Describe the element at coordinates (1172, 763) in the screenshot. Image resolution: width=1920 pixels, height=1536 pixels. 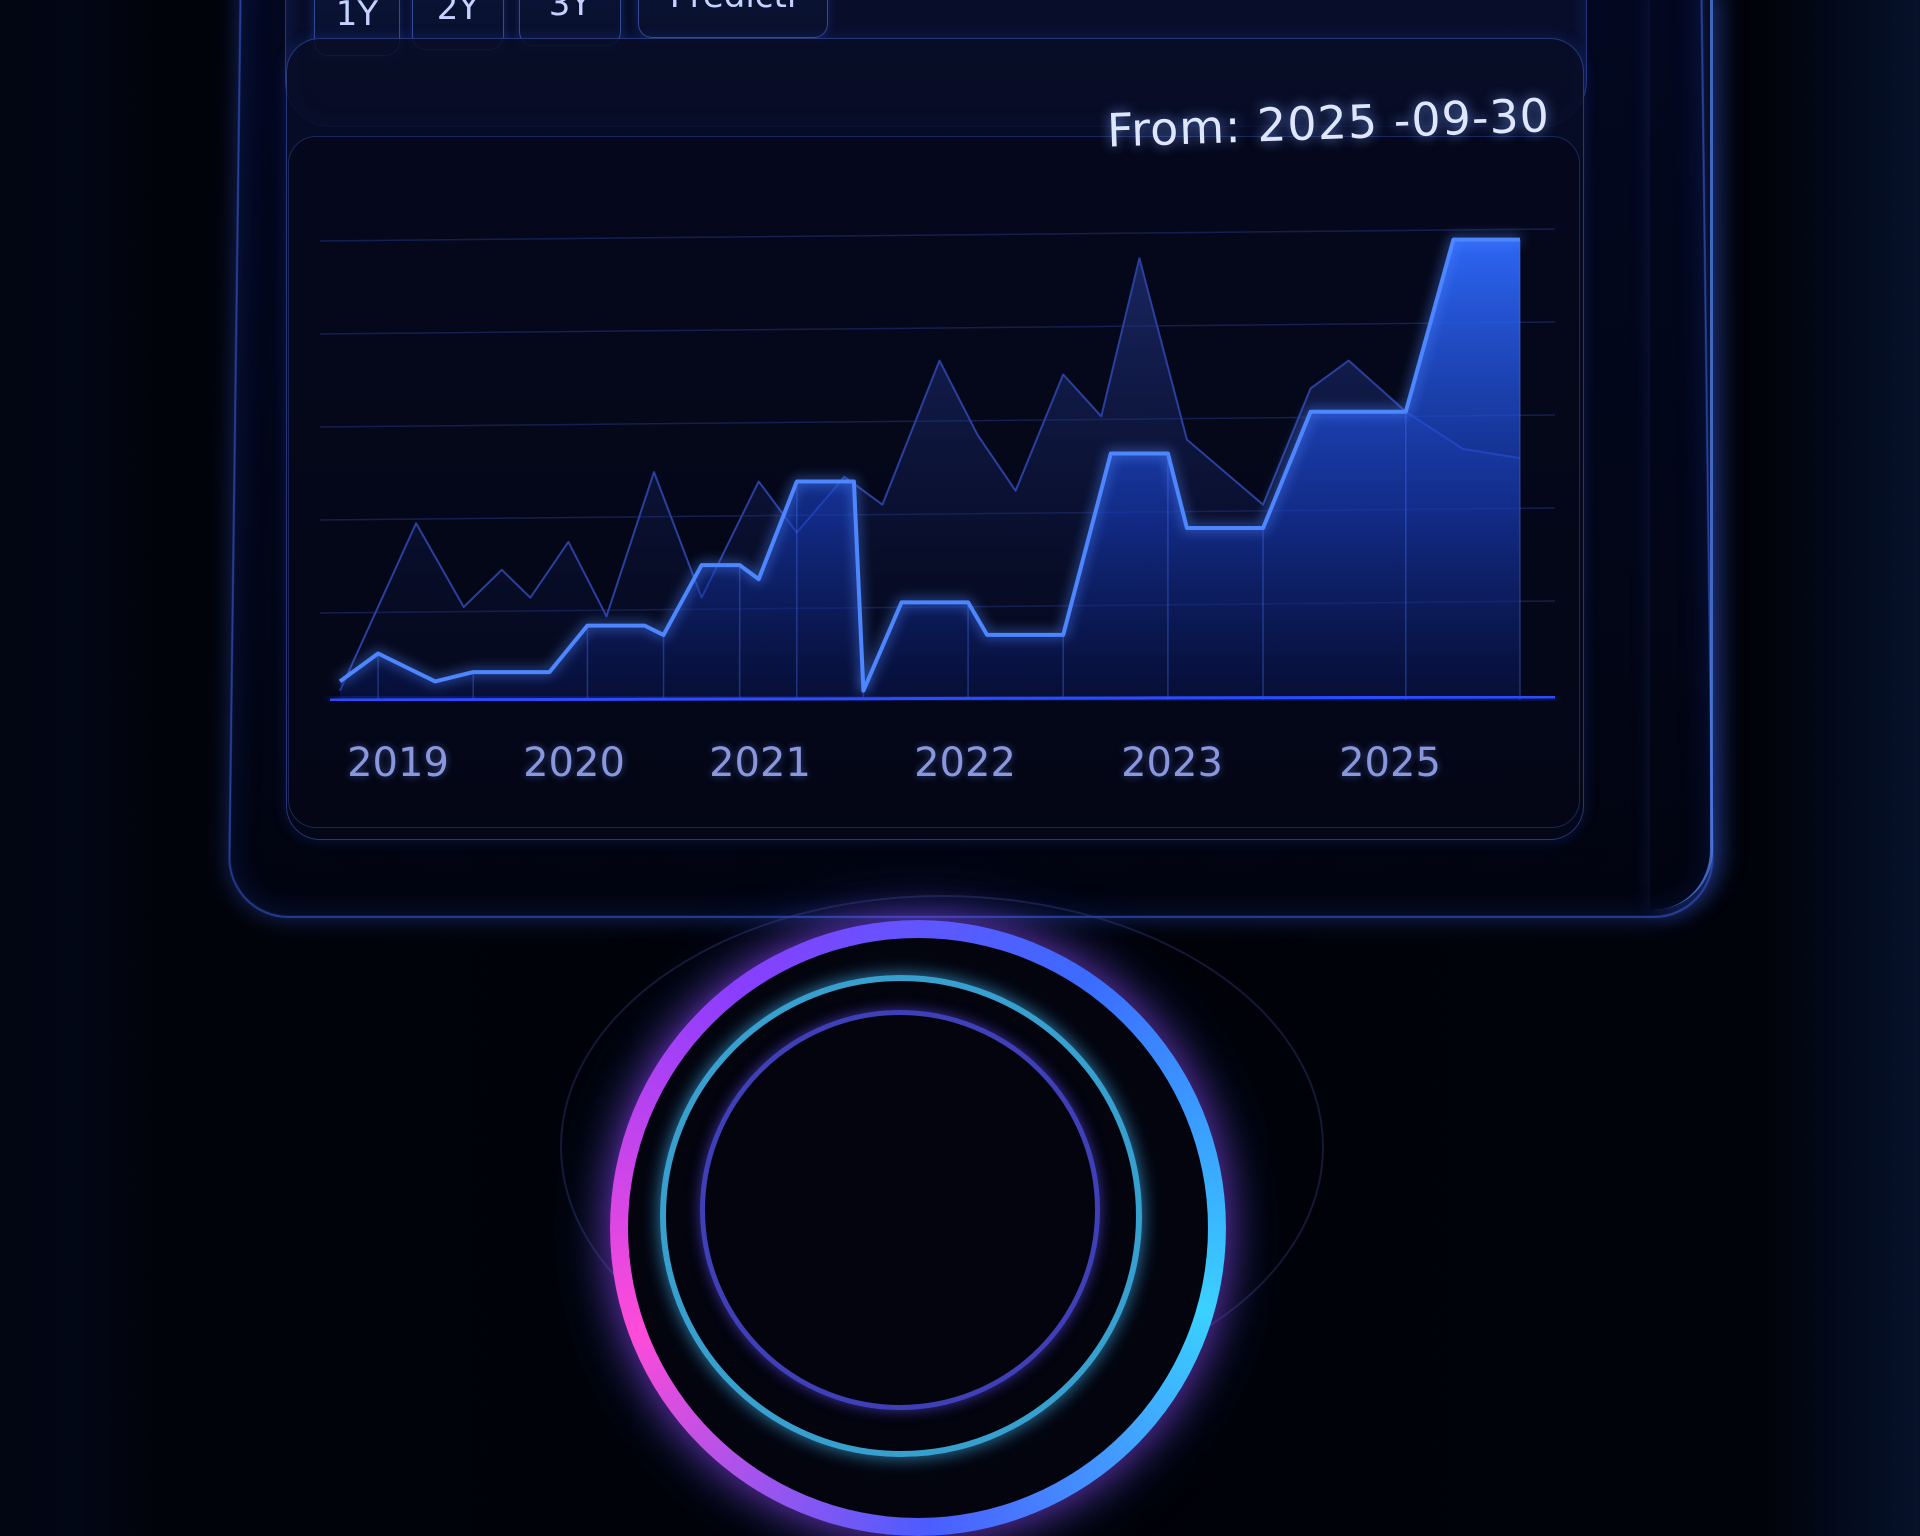
I see `x-tick-label: 2023` at that location.